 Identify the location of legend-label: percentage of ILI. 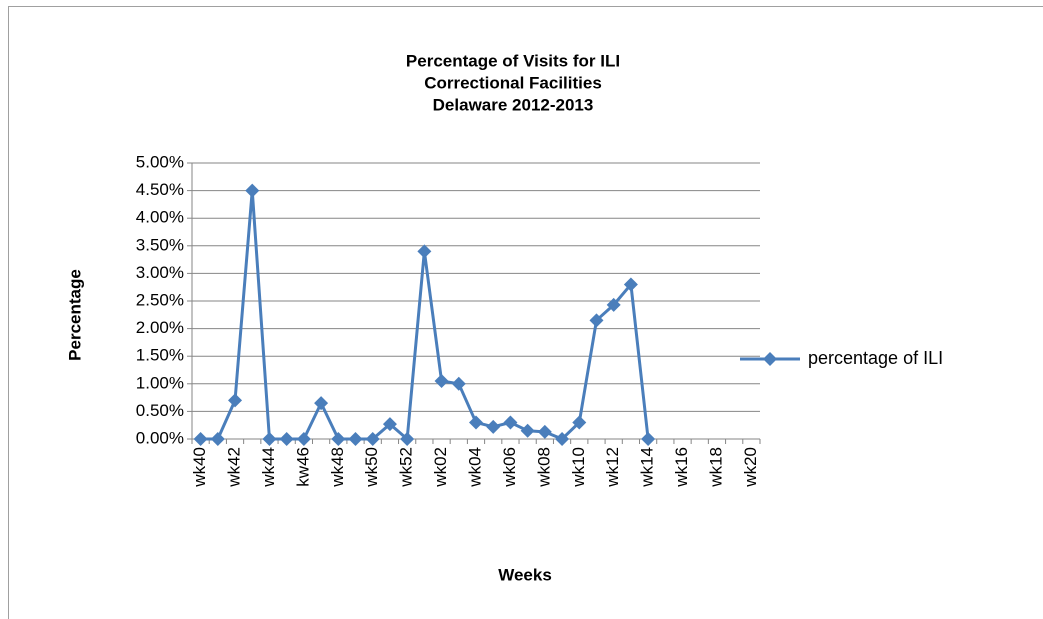
(875, 358).